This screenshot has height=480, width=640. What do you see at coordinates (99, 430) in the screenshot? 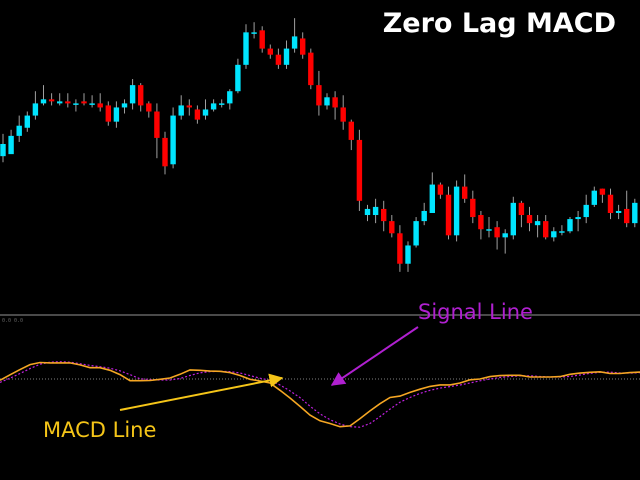
I see `macd-line-annotation: MACD Line` at bounding box center [99, 430].